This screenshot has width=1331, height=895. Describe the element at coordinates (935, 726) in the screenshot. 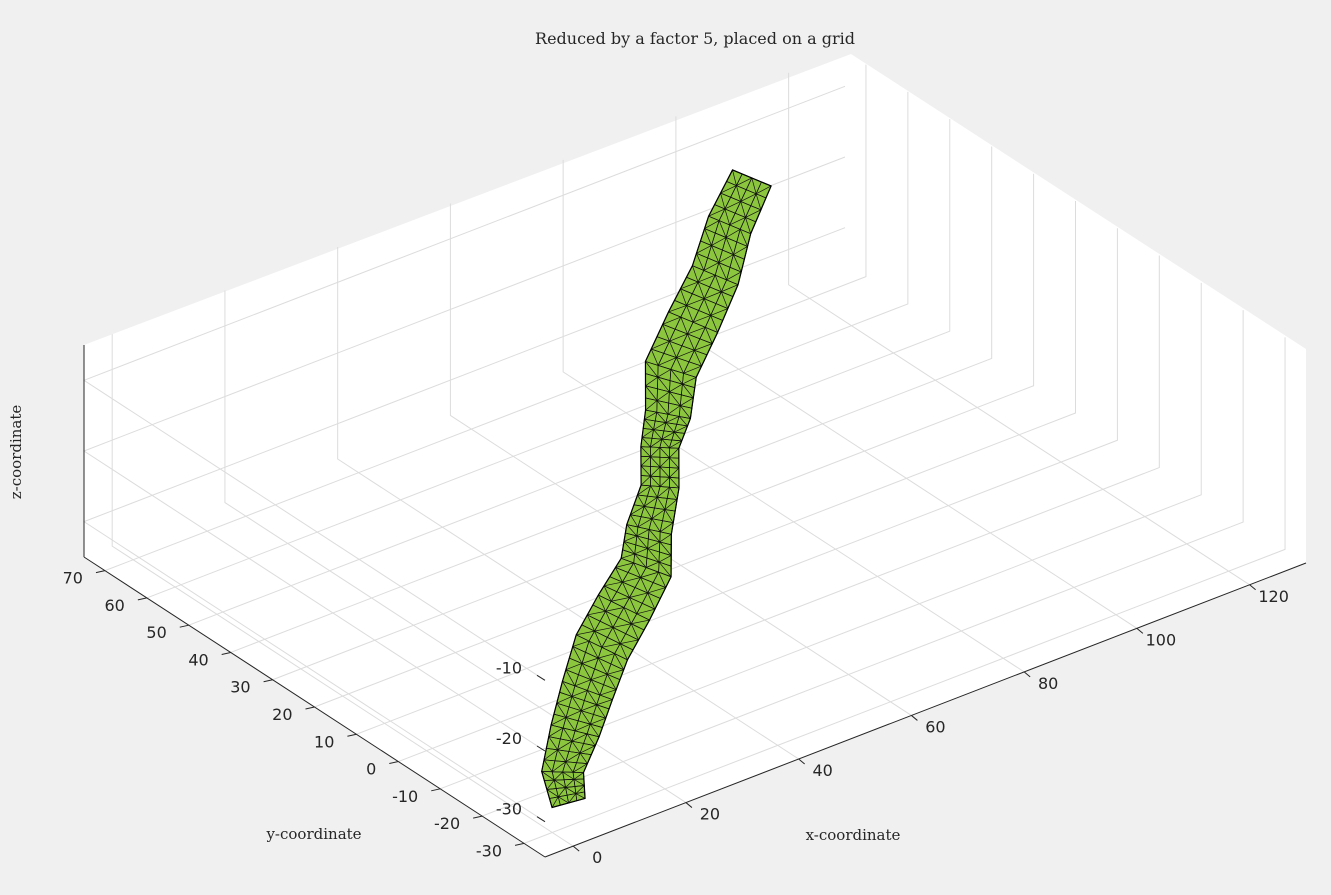

I see `x-tick-label: 60` at that location.